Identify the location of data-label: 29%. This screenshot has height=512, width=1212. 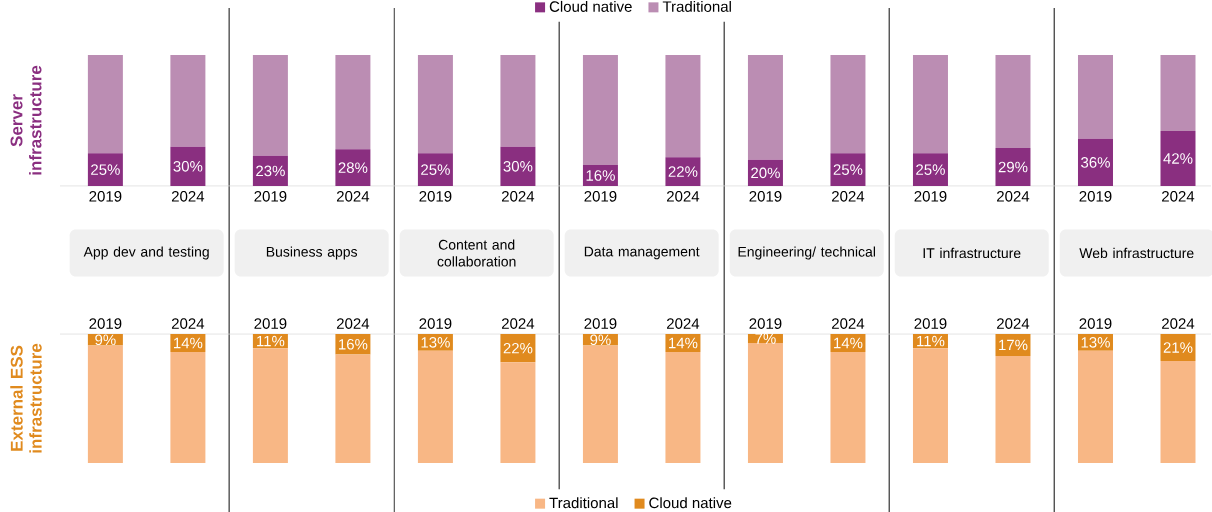
(1013, 167).